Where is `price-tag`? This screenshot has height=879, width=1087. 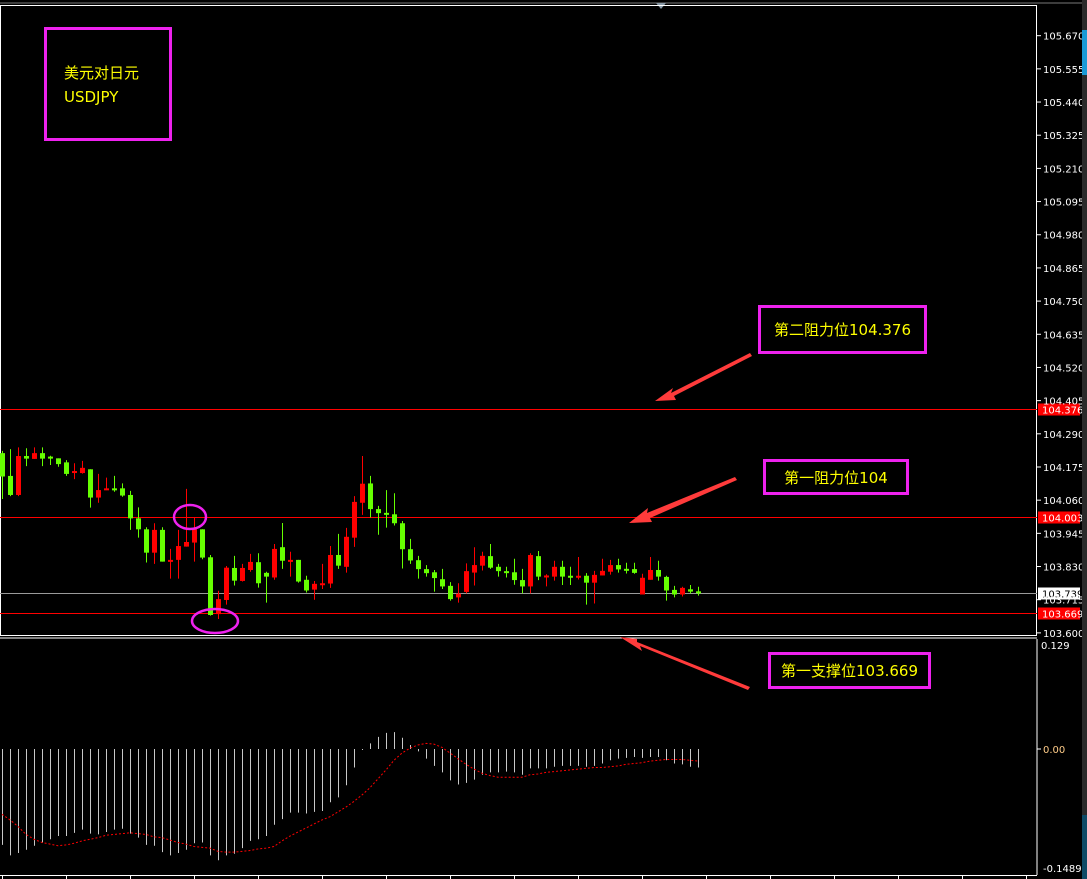 price-tag is located at coordinates (1059, 517).